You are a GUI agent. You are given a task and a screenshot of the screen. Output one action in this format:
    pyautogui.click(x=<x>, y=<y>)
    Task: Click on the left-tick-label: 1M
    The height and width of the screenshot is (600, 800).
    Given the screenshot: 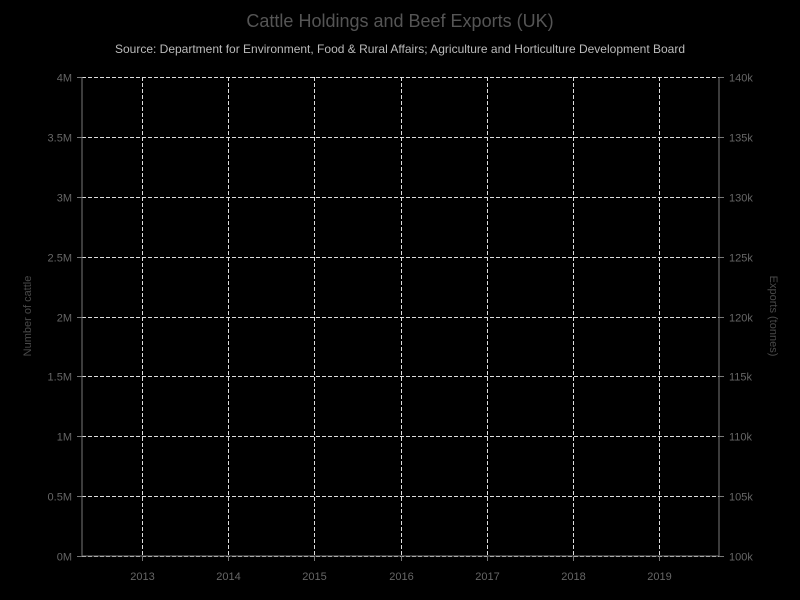 What is the action you would take?
    pyautogui.click(x=64, y=438)
    